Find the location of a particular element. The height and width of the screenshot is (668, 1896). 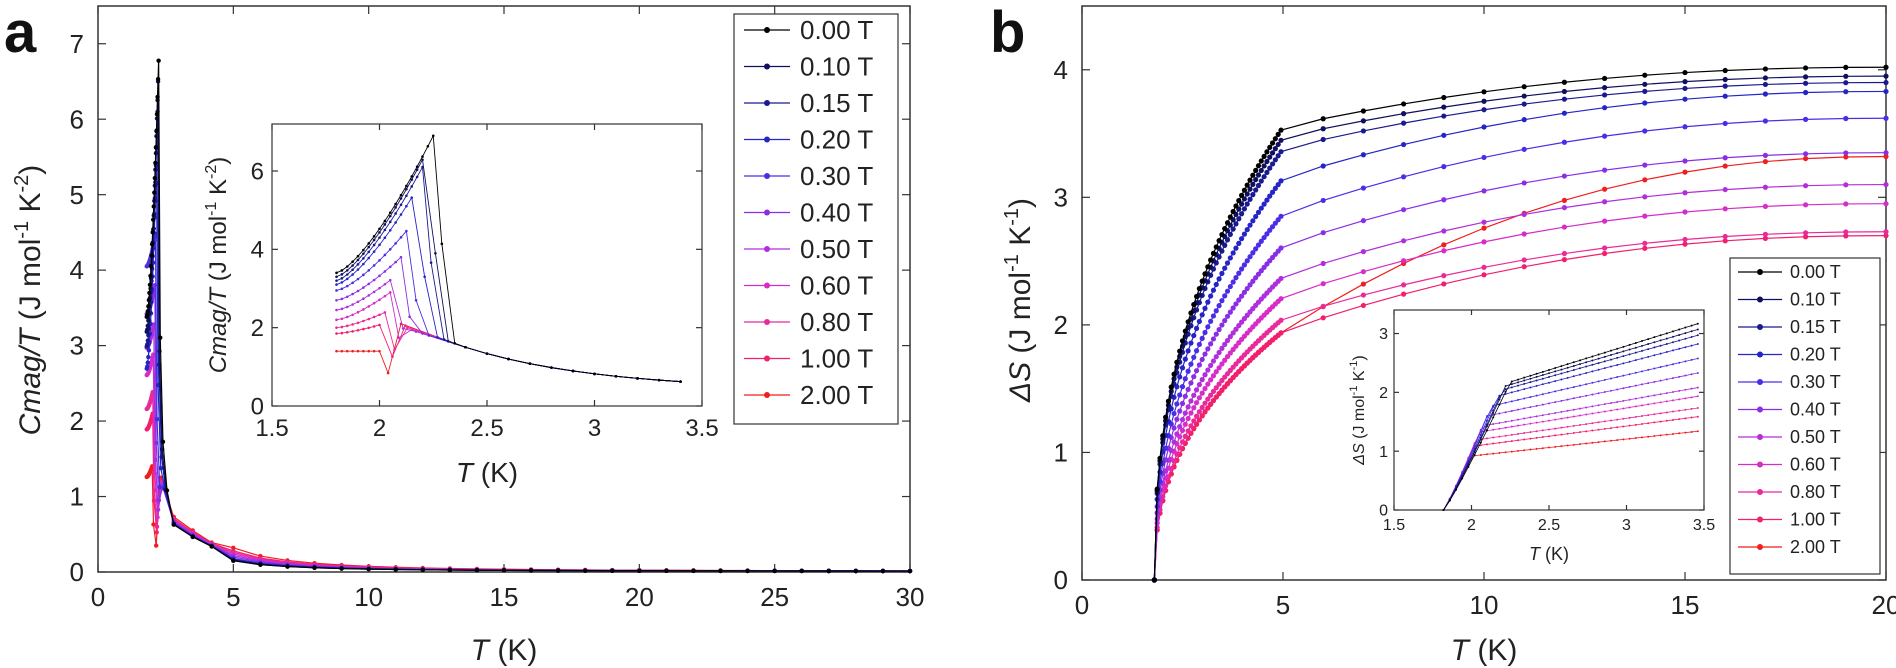

panel-a-y-tick-label: 3 is located at coordinates (77, 346).